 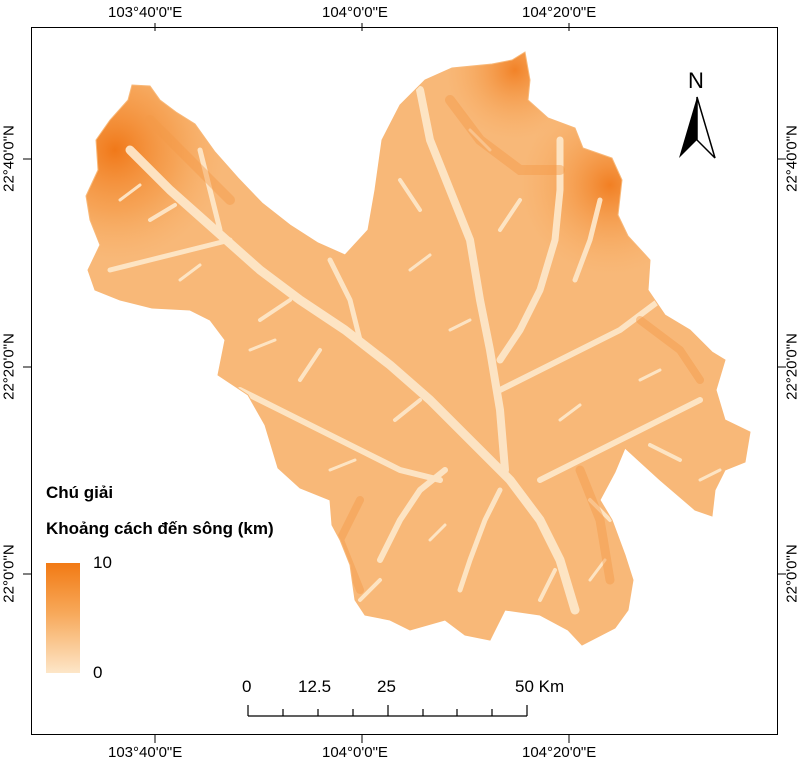 What do you see at coordinates (355, 12) in the screenshot?
I see `top-lon-label-2: 104°0'0"E` at bounding box center [355, 12].